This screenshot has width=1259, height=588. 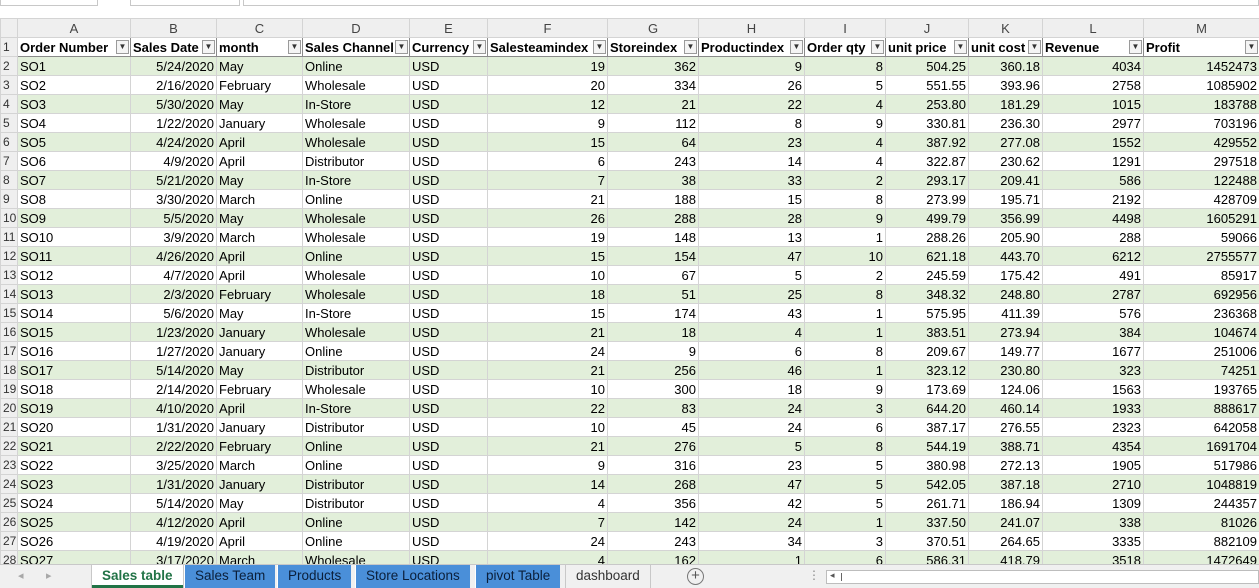 What do you see at coordinates (653, 370) in the screenshot?
I see `table-cell: 256` at bounding box center [653, 370].